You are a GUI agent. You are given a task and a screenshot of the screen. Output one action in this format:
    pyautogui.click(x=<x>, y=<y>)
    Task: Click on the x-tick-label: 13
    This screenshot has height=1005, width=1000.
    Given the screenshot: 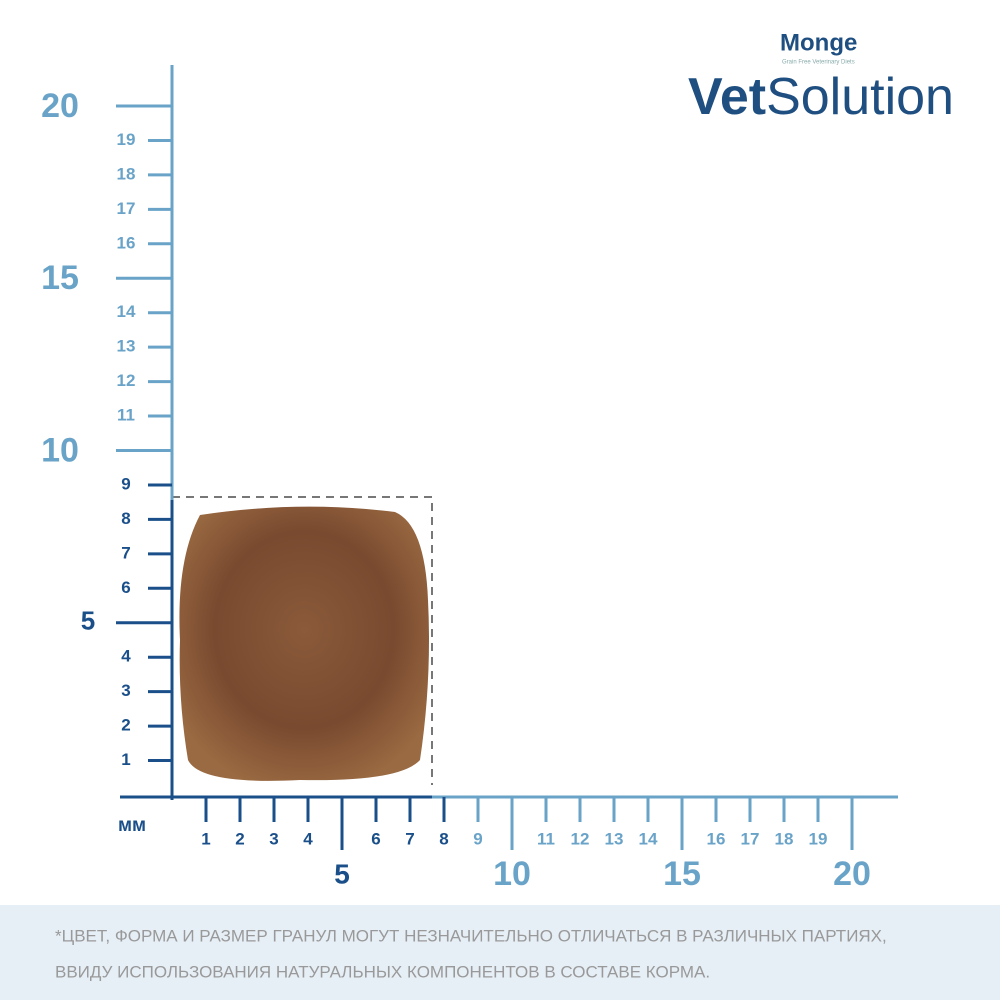 What is the action you would take?
    pyautogui.click(x=614, y=838)
    